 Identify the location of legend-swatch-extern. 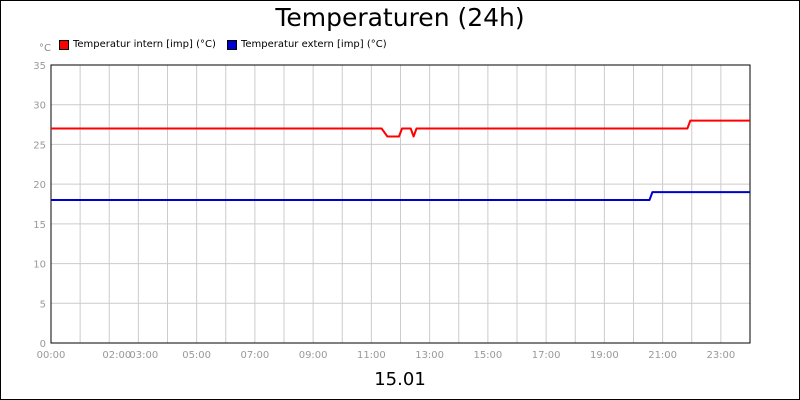
(232, 44).